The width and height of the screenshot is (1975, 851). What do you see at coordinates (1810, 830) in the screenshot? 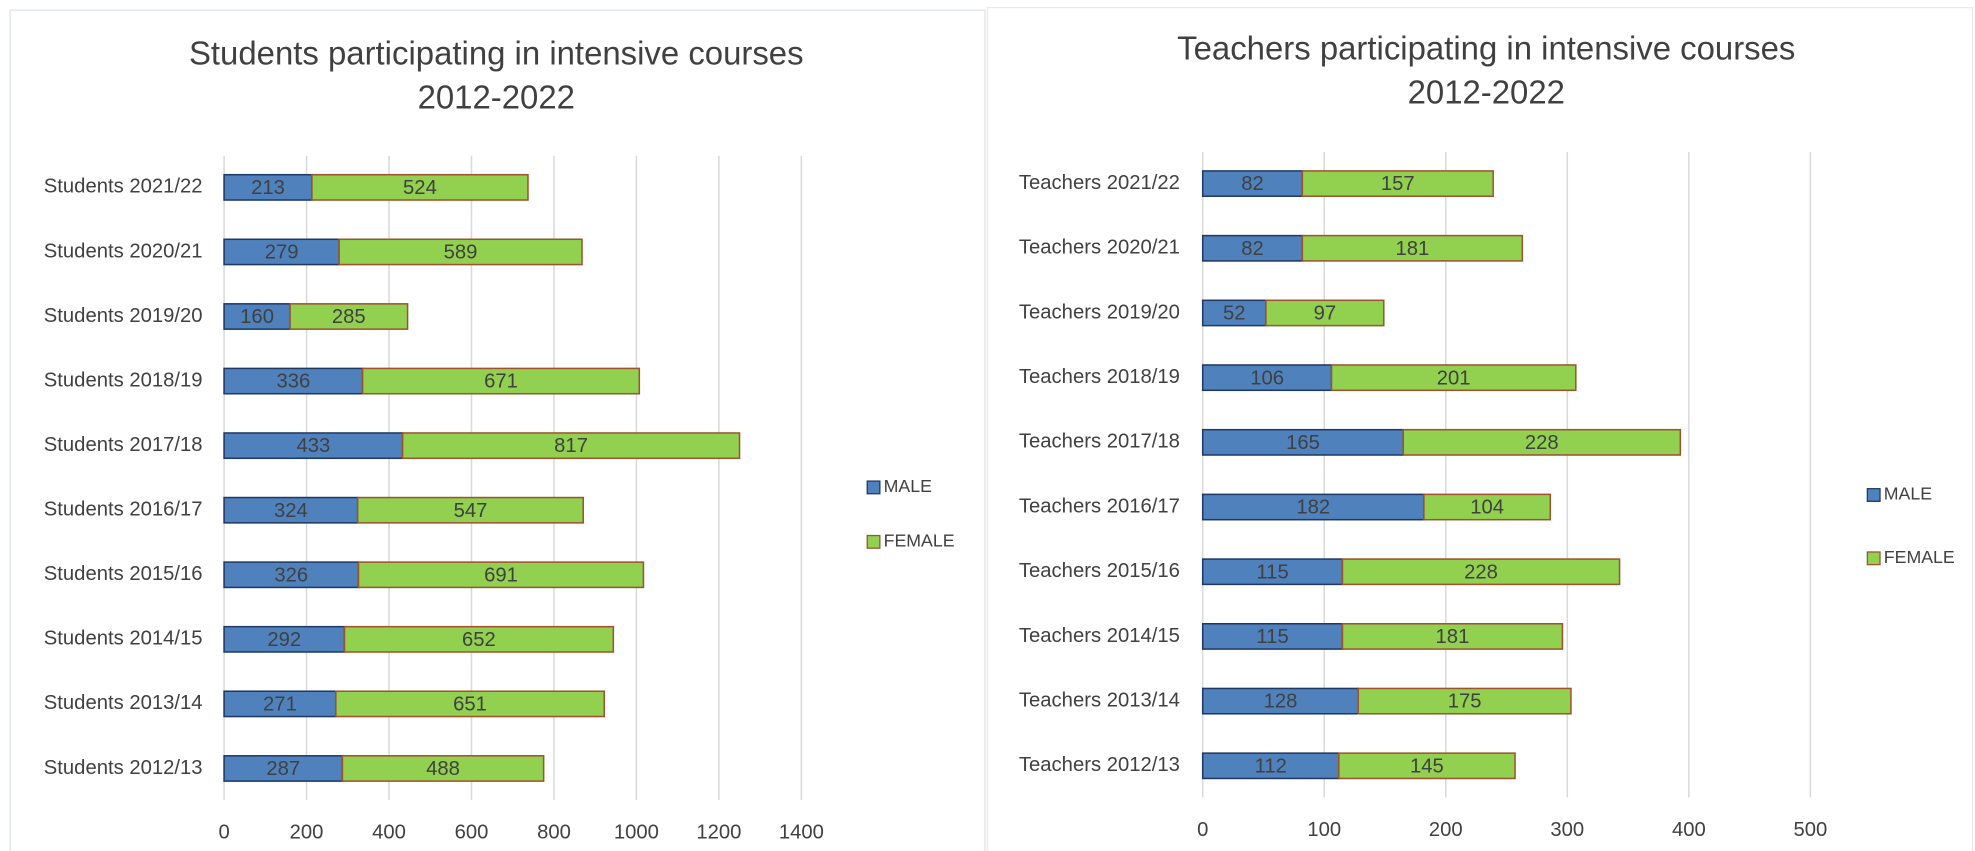
I see `x-tick-label: 500` at bounding box center [1810, 830].